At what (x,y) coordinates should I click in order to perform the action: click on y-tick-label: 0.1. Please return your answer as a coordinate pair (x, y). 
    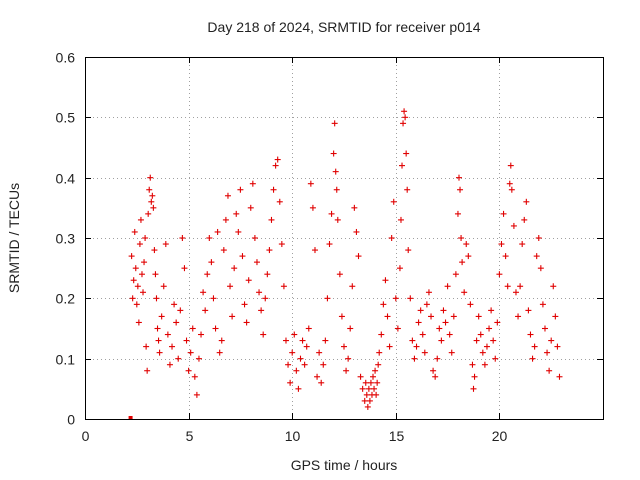
    Looking at the image, I should click on (66, 360).